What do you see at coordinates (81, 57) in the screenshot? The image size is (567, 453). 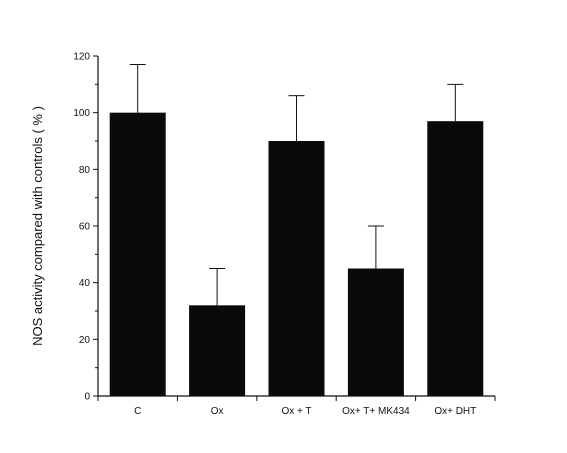 I see `y-tick-label-6: 120` at bounding box center [81, 57].